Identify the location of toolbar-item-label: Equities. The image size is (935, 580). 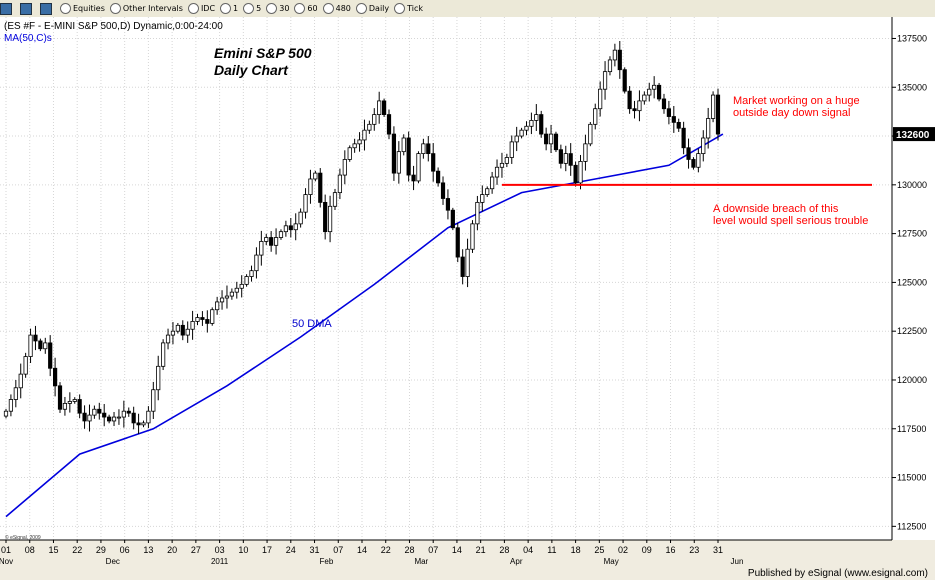
(89, 8).